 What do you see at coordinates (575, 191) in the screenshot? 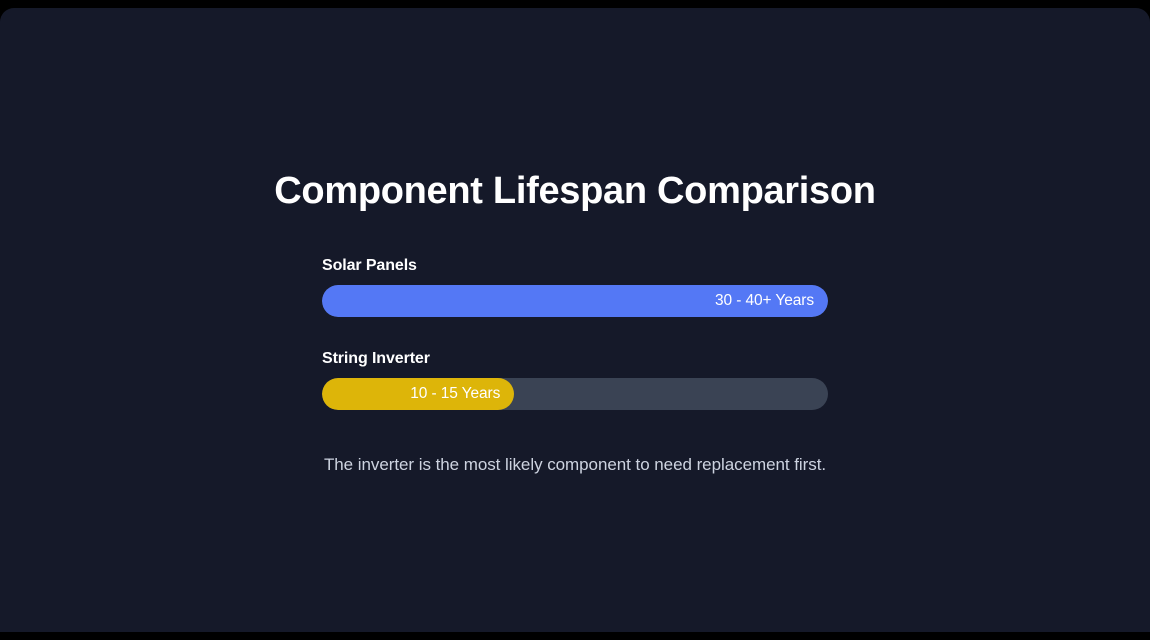
I see `page-title: Component Lifespan Comparison` at bounding box center [575, 191].